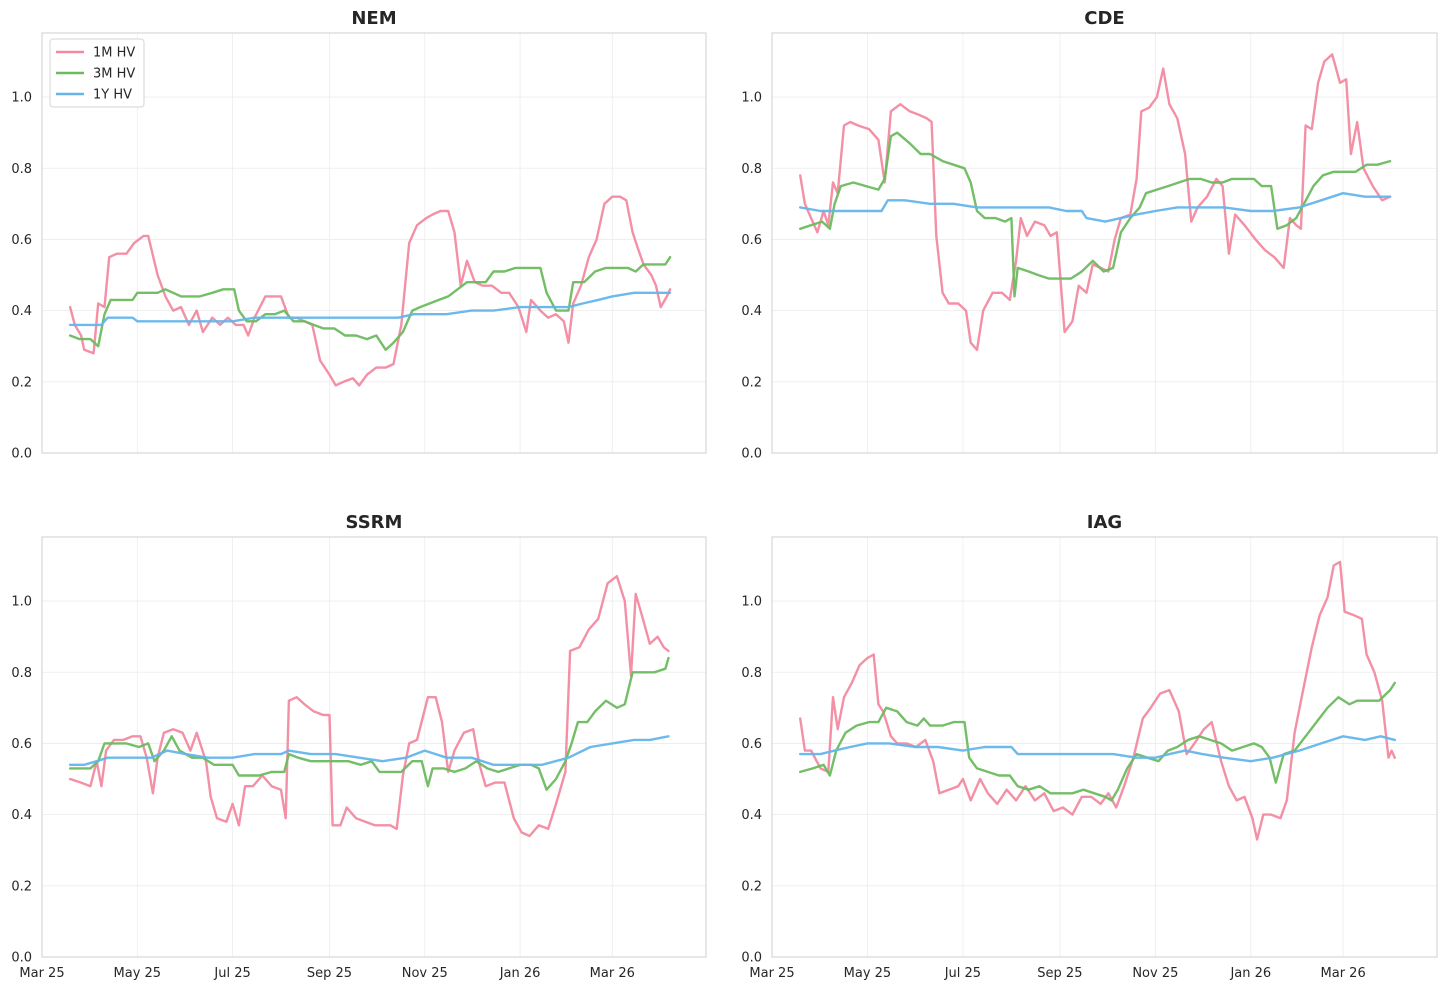  Describe the element at coordinates (373, 18) in the screenshot. I see `panel-title: NEM` at that location.